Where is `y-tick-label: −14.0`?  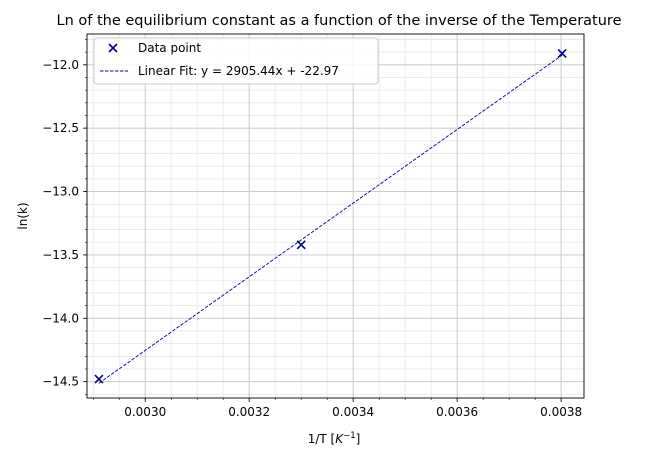
y-tick-label: −14.0 is located at coordinates (60, 318).